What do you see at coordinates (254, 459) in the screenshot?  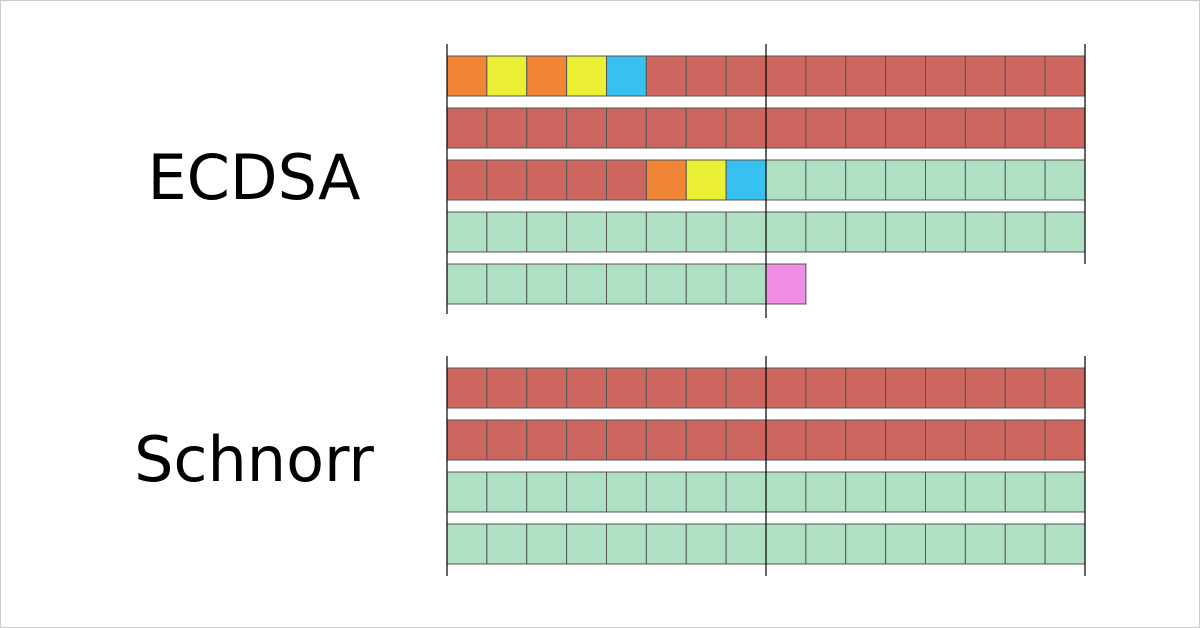 I see `schnorr-label: Schnorr` at bounding box center [254, 459].